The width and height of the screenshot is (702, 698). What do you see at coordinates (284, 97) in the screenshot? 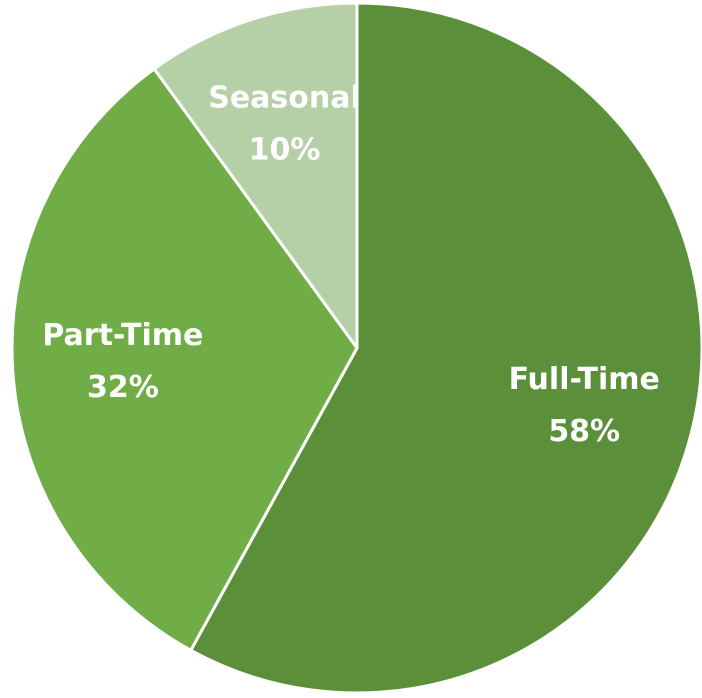
I see `slice-category-label: Seasonal` at bounding box center [284, 97].